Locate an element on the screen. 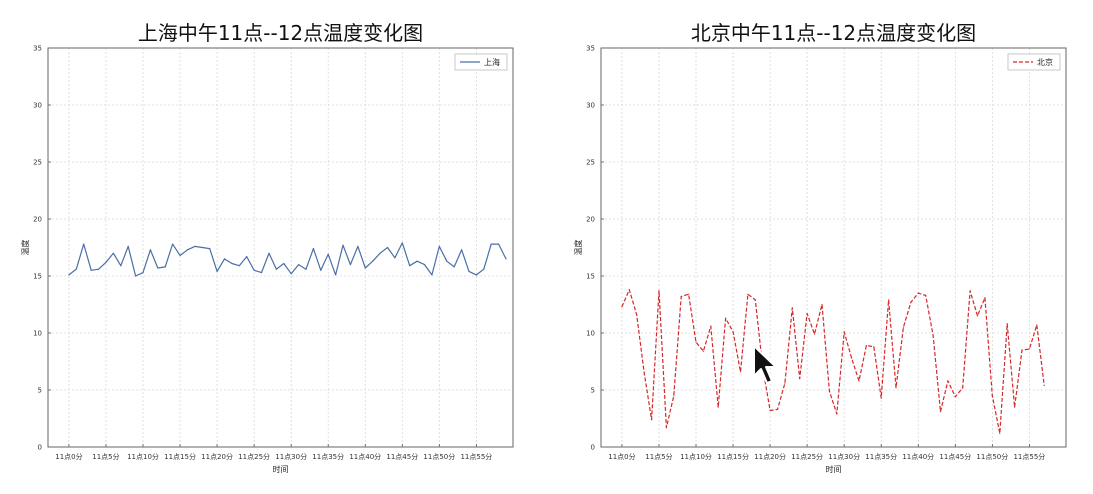 Image resolution: width=1093 pixels, height=494 pixels. beijing-ytick-label-0: 0 is located at coordinates (593, 448).